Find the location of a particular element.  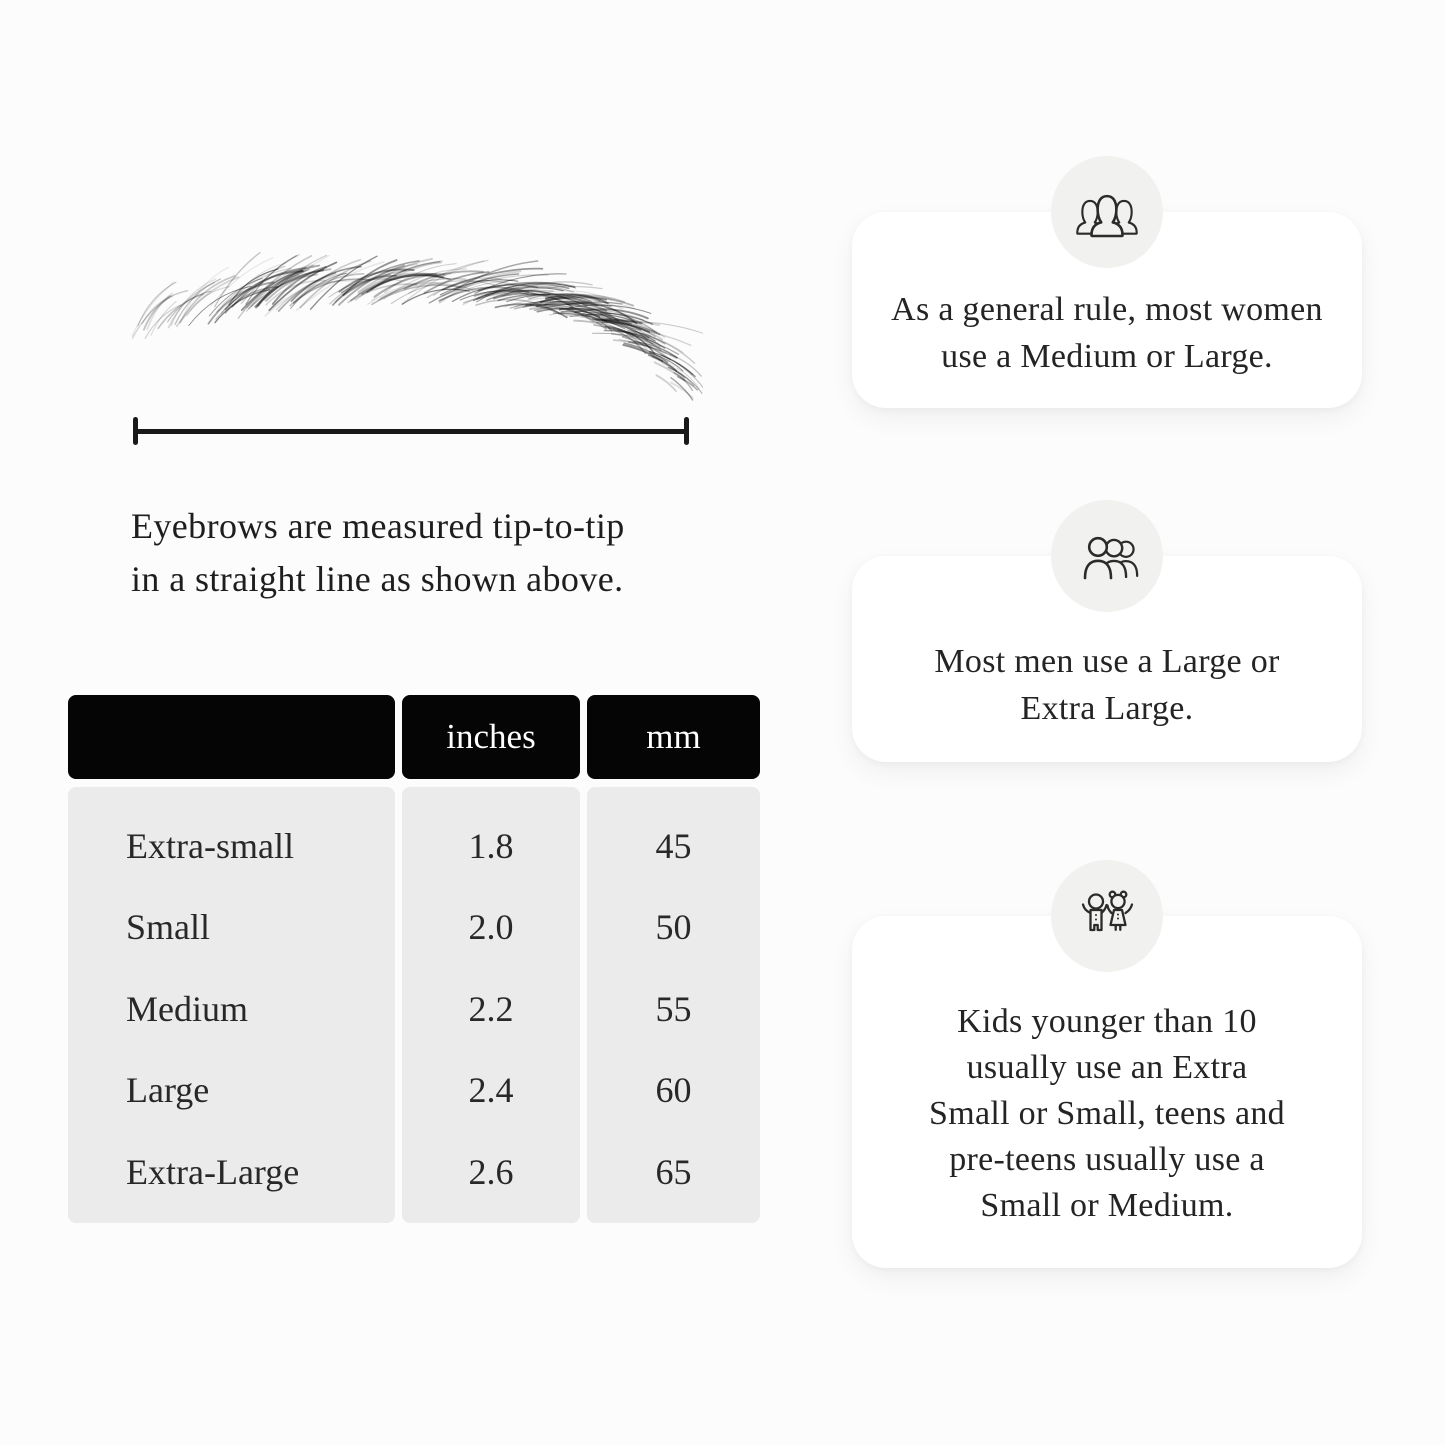

children-icon is located at coordinates (1107, 916).